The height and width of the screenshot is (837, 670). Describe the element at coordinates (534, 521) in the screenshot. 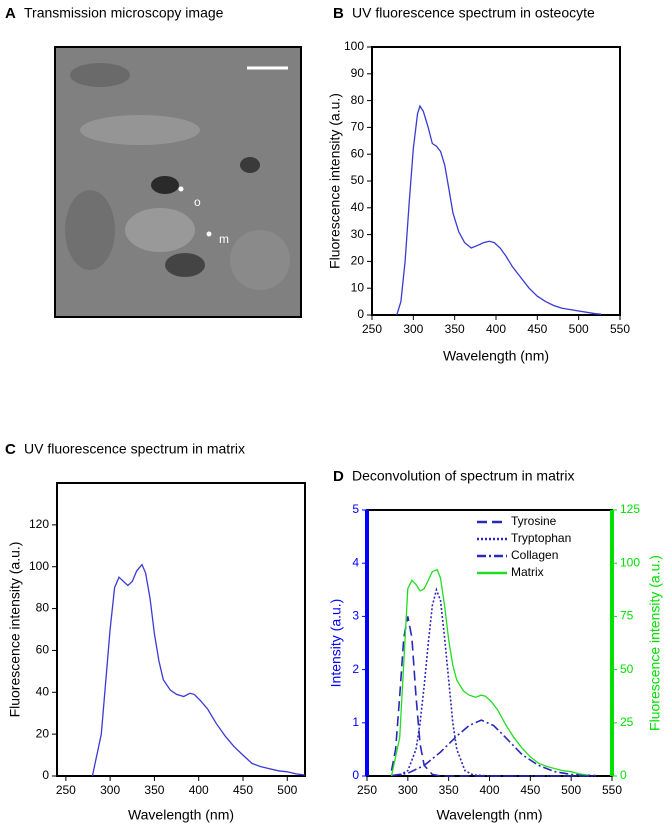

I see `legend-label: Tyrosine` at that location.